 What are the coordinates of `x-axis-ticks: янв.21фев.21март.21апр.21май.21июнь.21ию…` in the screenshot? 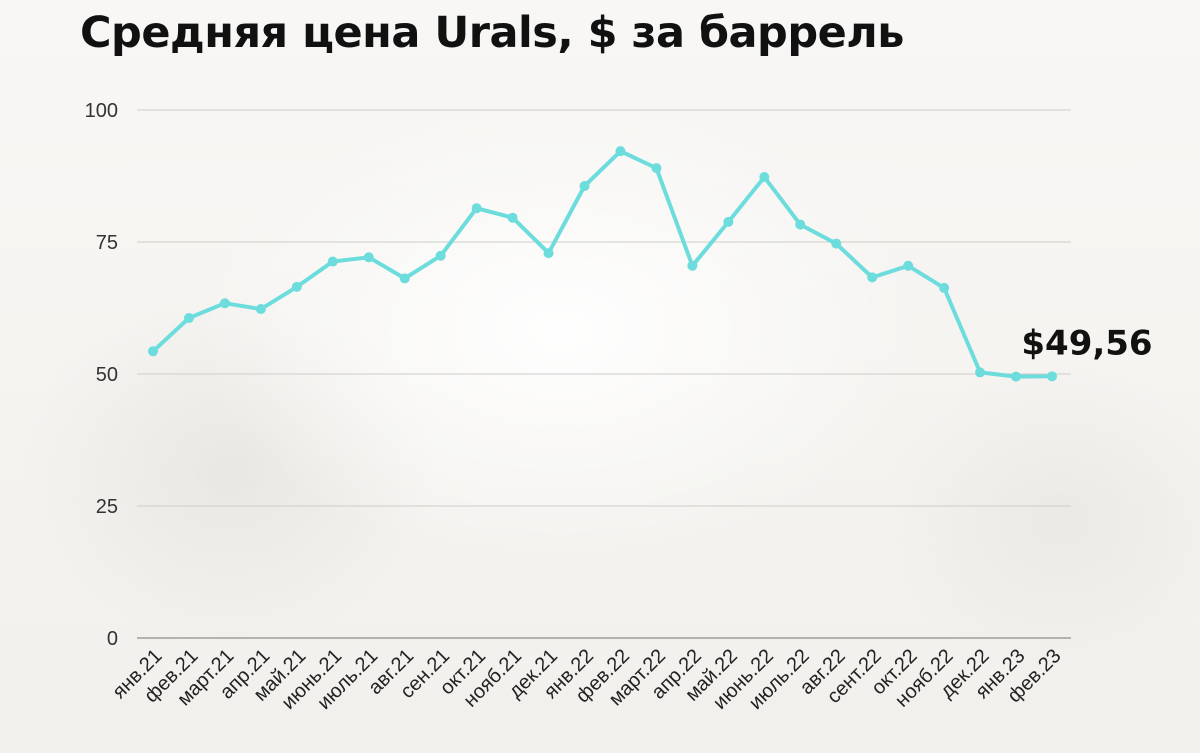 It's located at (586, 679).